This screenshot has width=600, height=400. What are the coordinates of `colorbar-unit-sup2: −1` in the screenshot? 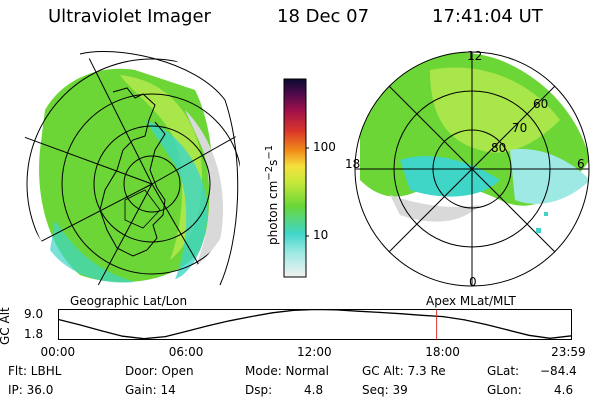 It's located at (269, 152).